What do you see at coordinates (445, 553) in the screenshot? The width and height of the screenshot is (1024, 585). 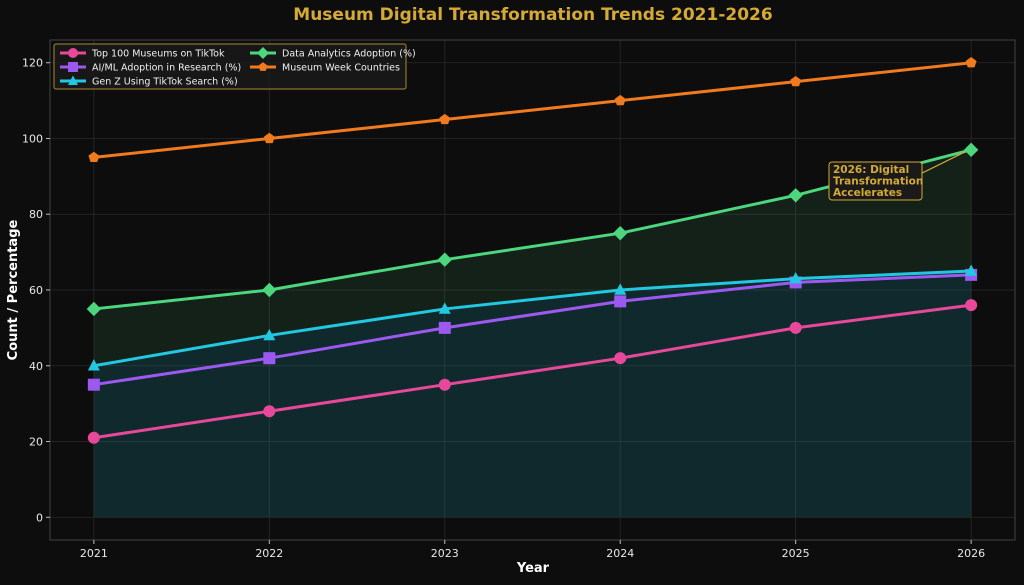 I see `x-tick-label: 2023` at bounding box center [445, 553].